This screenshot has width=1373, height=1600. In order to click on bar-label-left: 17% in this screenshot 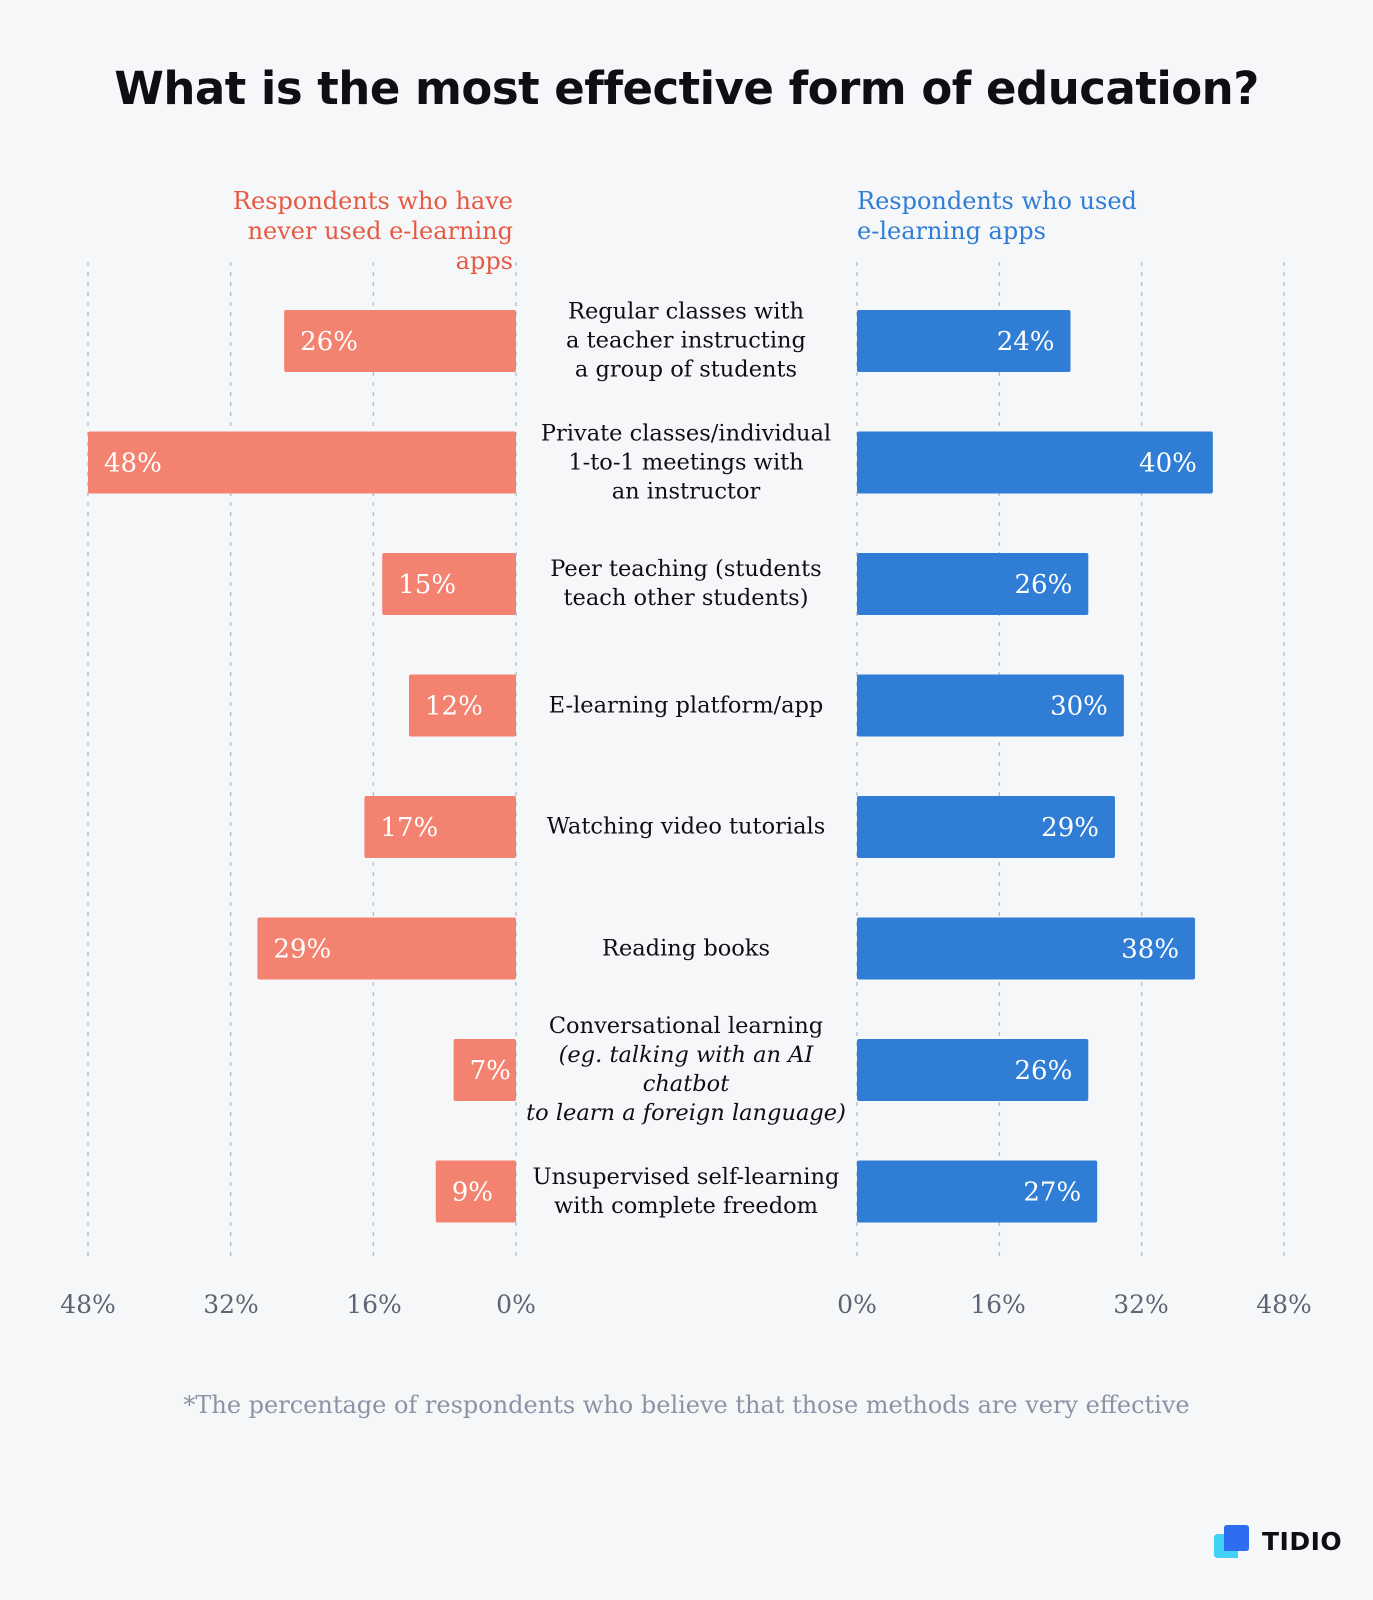, I will do `click(409, 828)`.